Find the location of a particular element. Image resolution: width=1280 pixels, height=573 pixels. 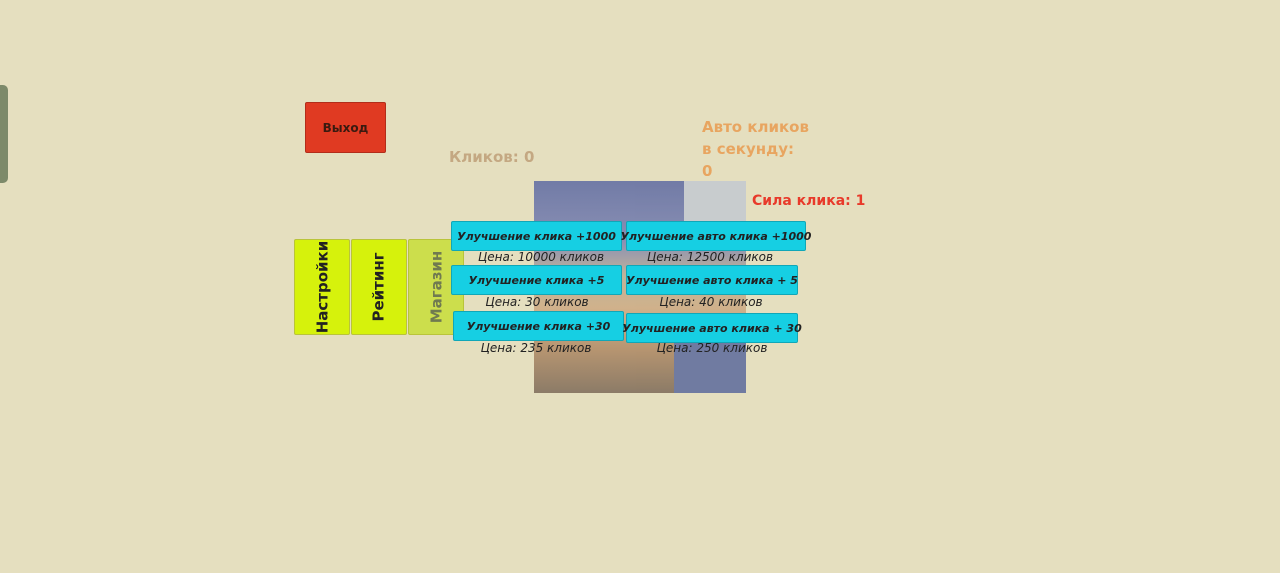

tab-shop-label: Магазин is located at coordinates (436, 287).